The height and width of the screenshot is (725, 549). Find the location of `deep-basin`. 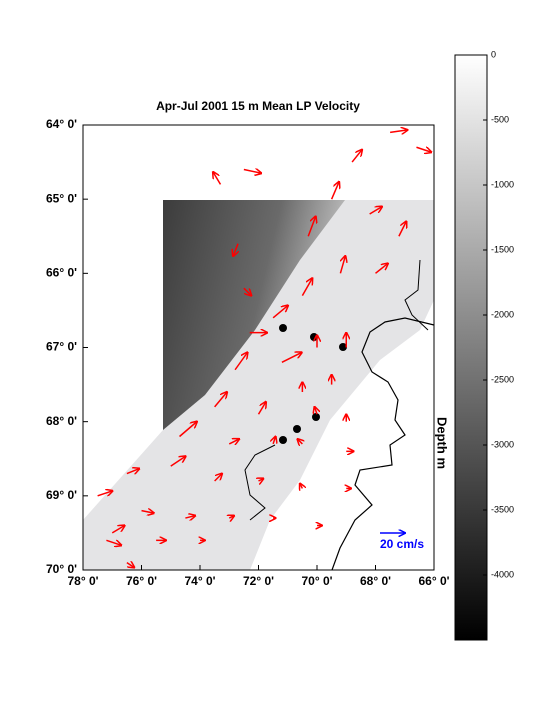

deep-basin is located at coordinates (254, 315).